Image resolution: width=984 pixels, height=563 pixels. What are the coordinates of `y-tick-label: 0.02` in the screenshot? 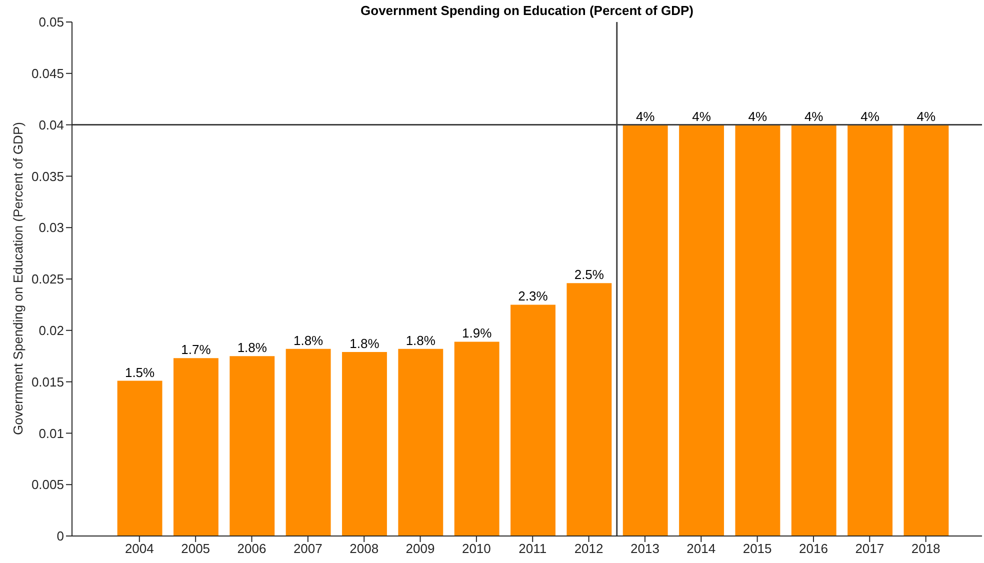 It's located at (51, 330).